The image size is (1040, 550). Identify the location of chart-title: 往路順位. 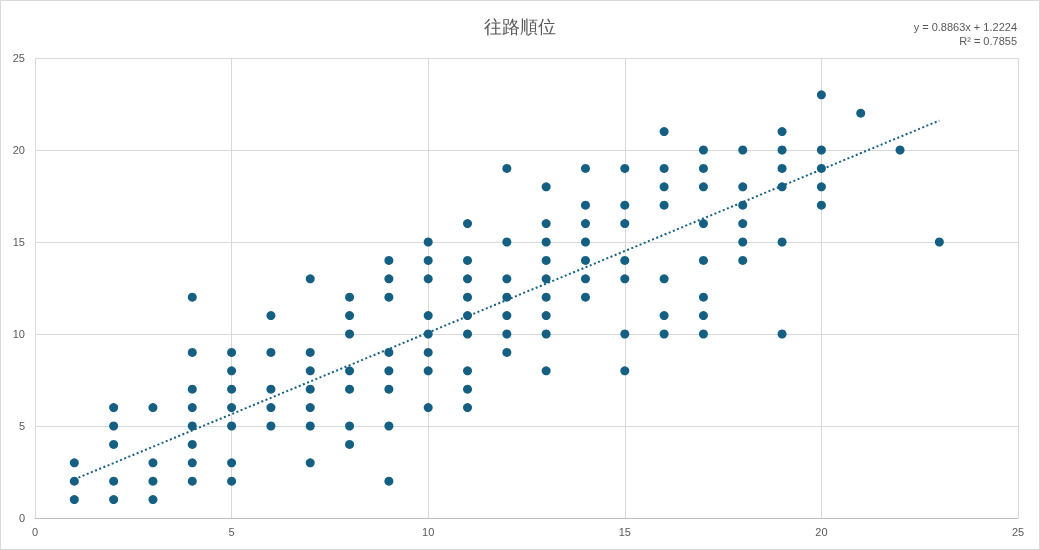
(520, 27).